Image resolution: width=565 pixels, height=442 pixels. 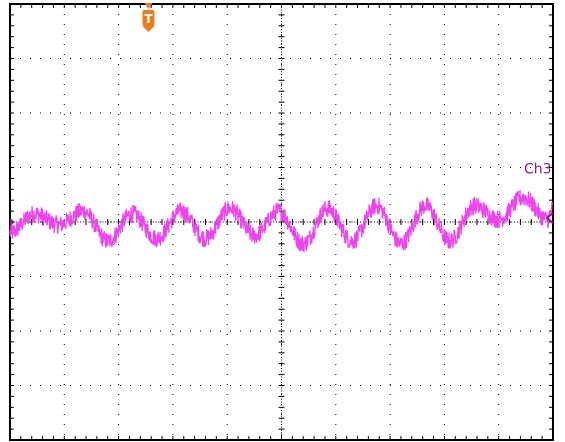 What do you see at coordinates (12, 222) in the screenshot?
I see `ch3-ground-marker` at bounding box center [12, 222].